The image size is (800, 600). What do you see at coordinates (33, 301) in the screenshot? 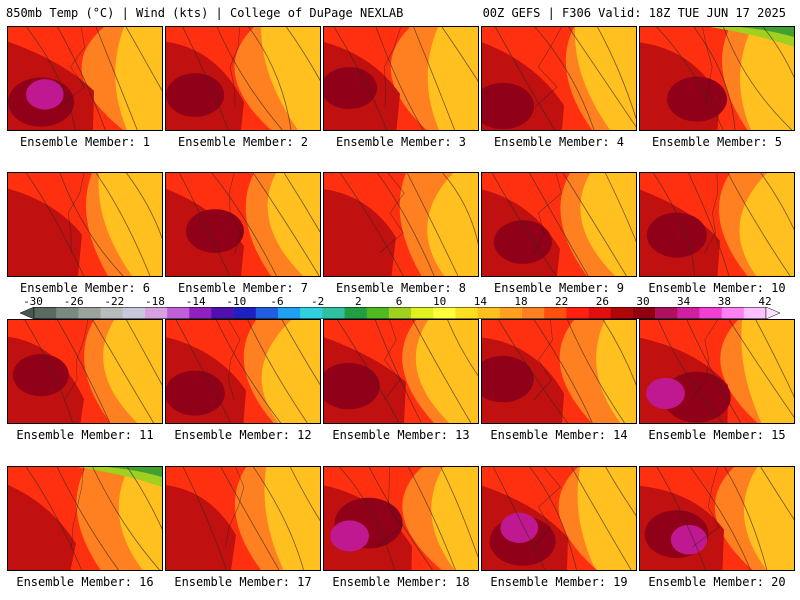
I see `colorbar-tick-label: -30` at bounding box center [33, 301].